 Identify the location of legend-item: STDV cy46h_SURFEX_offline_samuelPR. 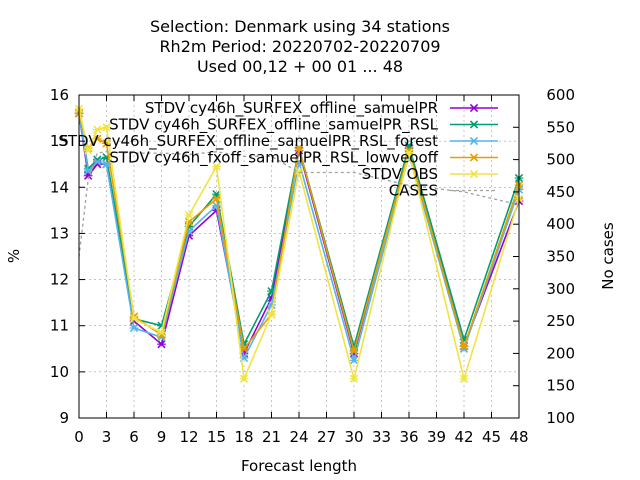
(321, 108).